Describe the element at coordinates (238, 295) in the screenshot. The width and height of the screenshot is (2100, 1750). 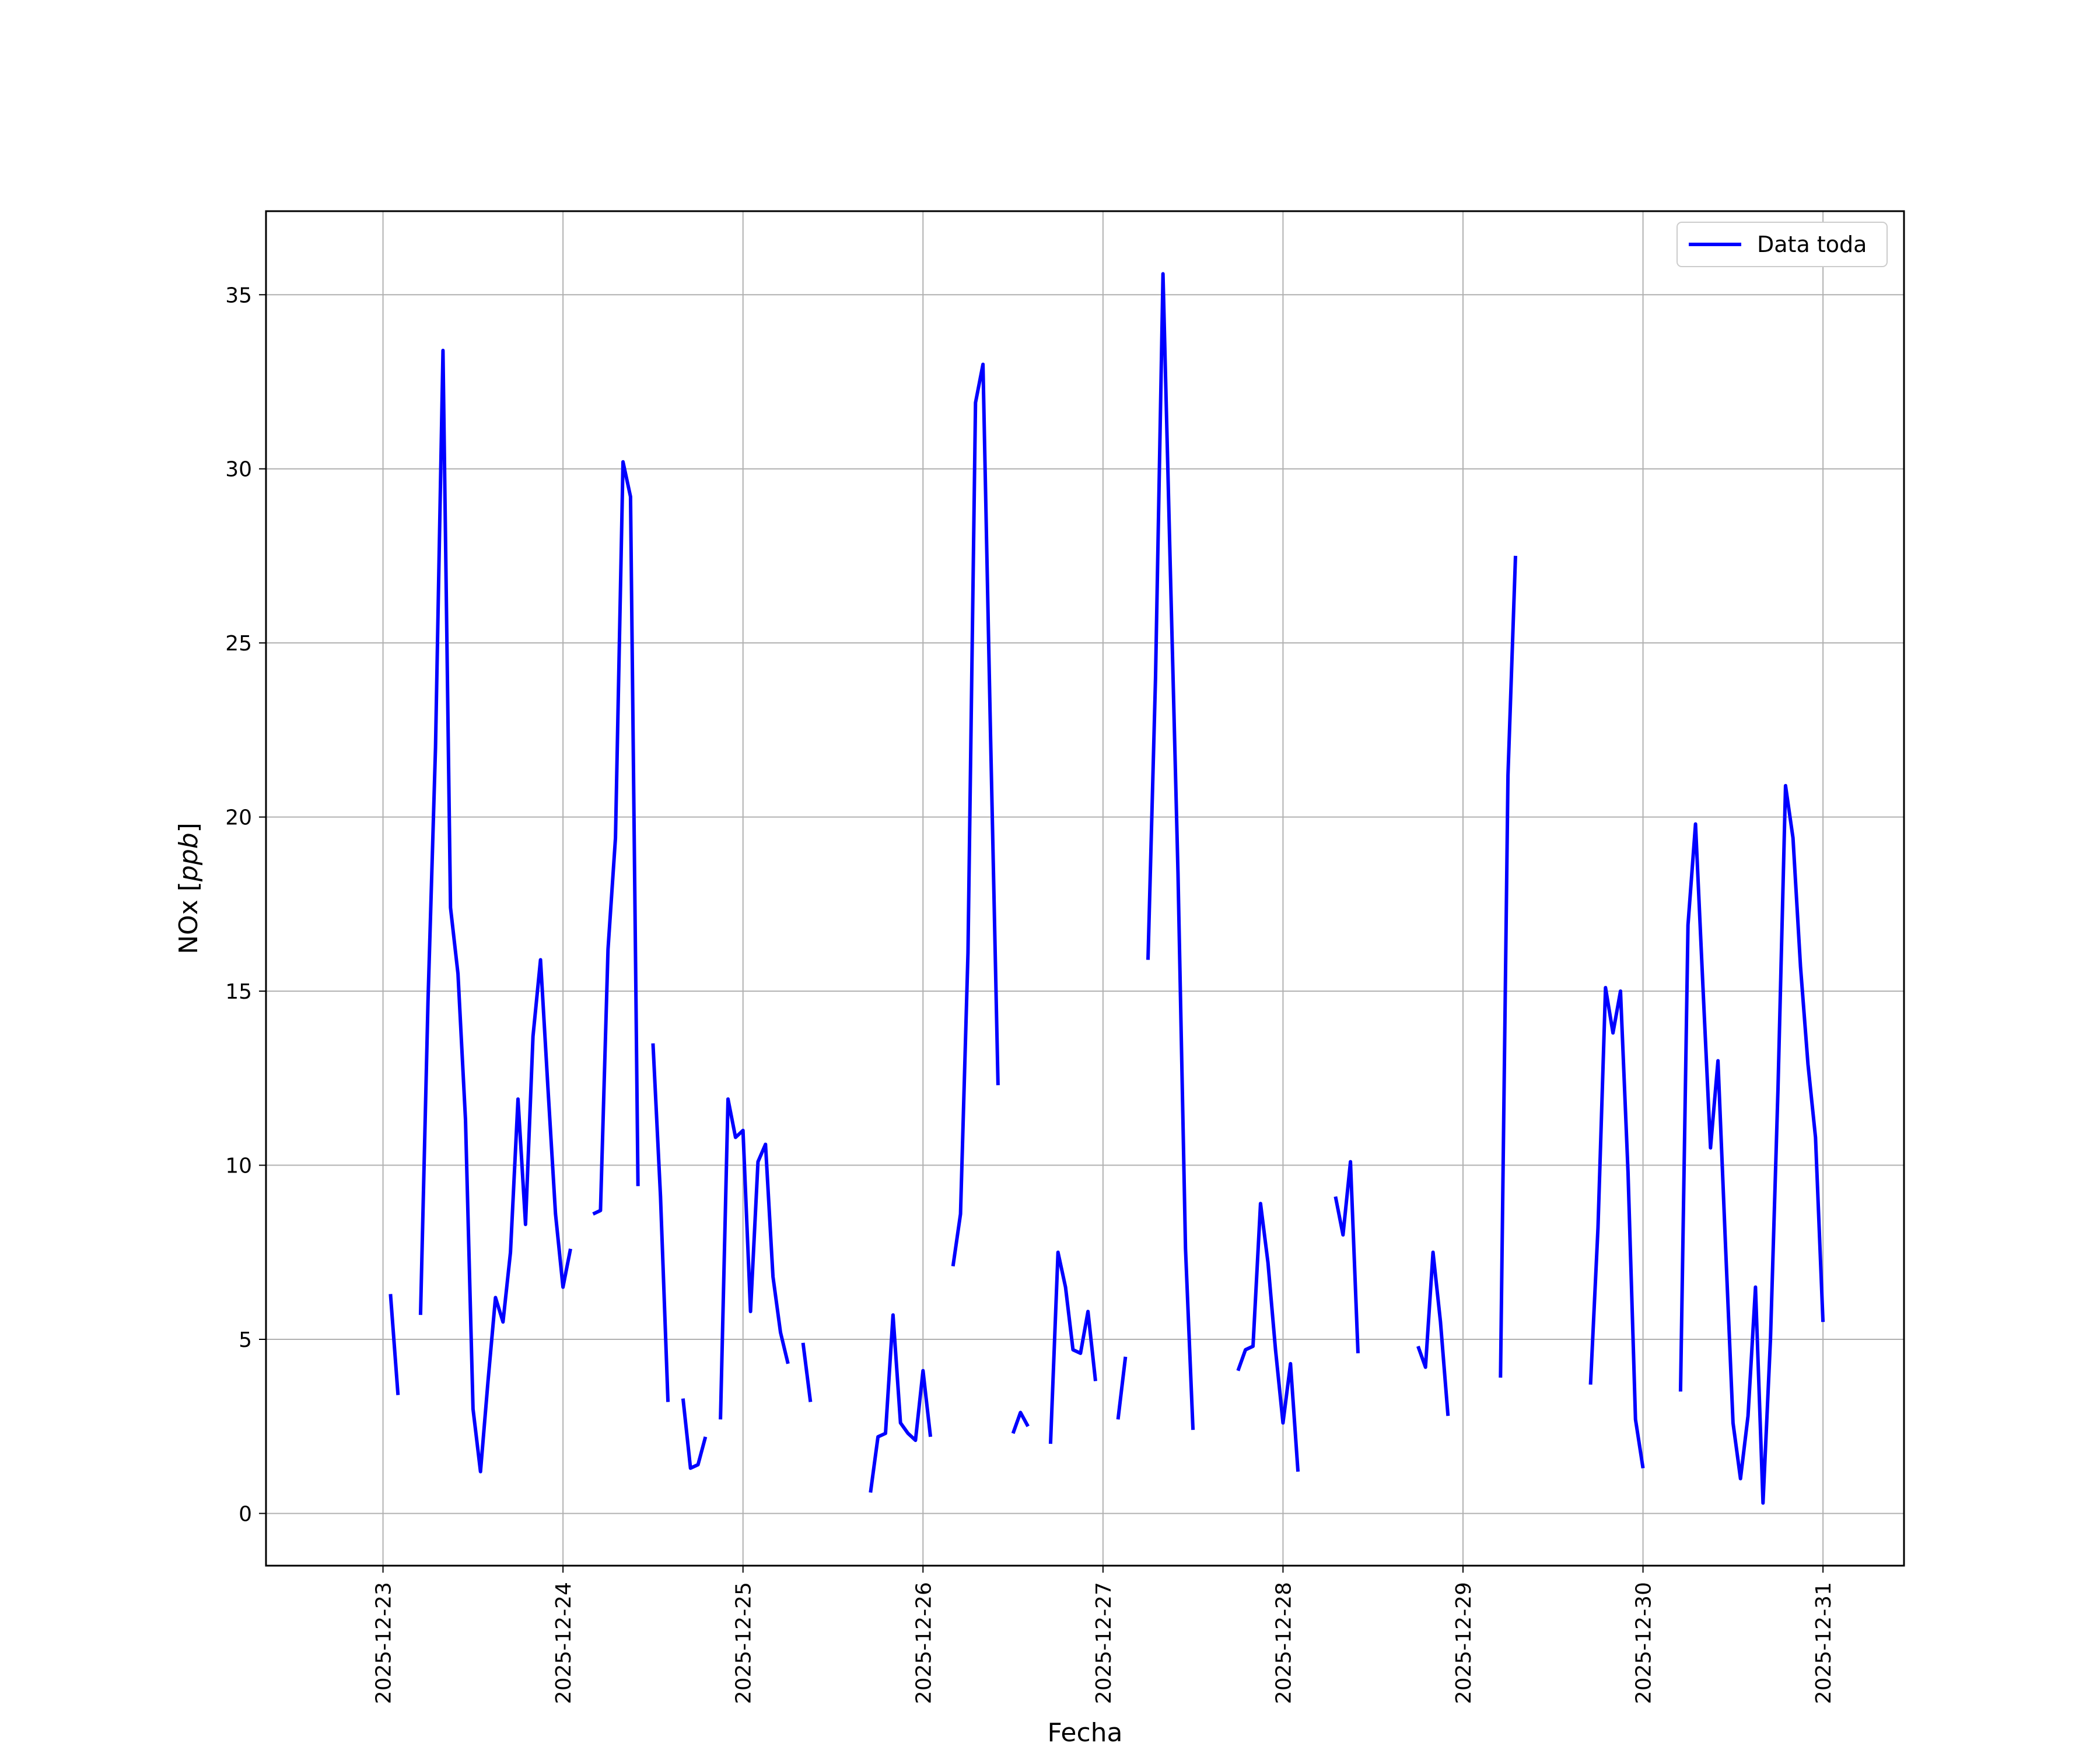
I see `y-tick-label: 35` at that location.